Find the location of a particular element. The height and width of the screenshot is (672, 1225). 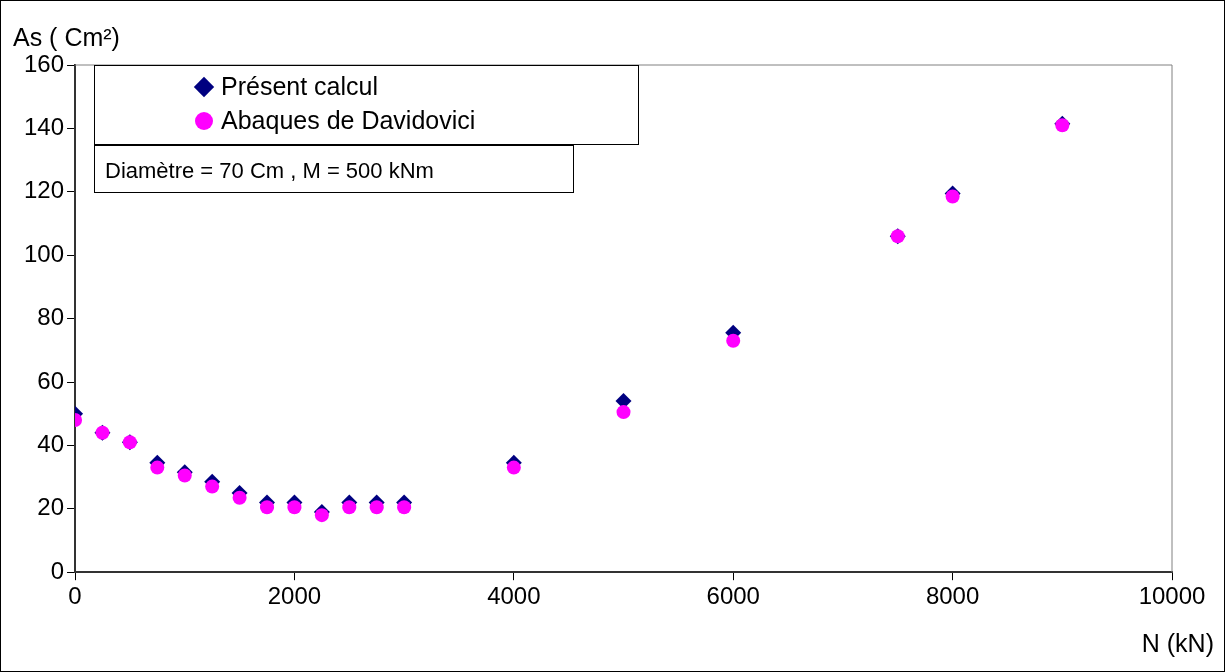

y-tick-label: 20 is located at coordinates (51, 507).